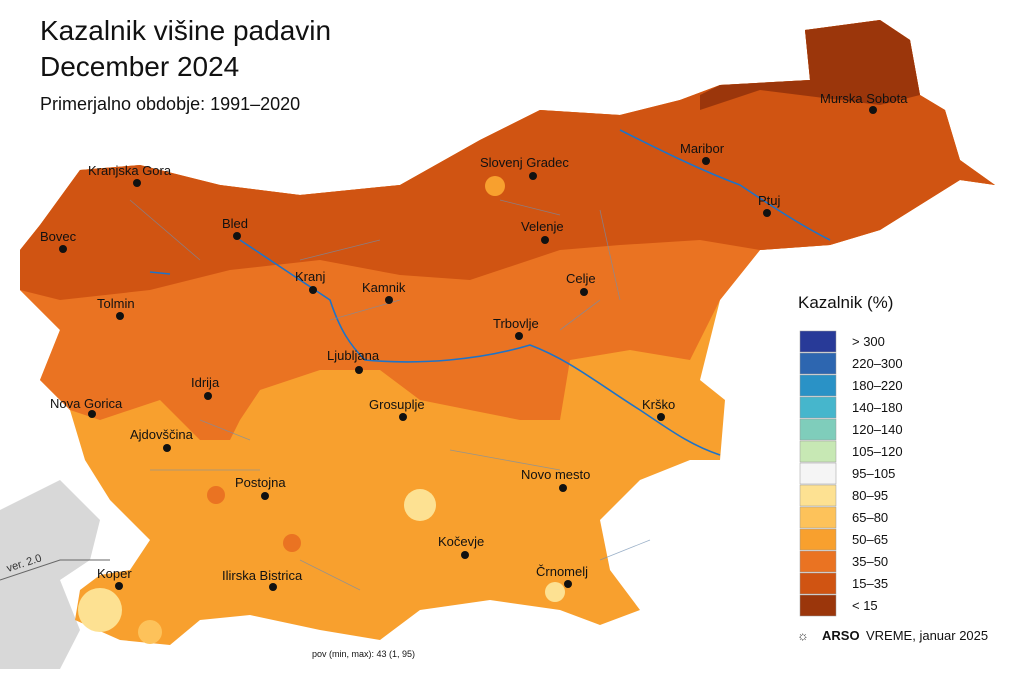 This screenshot has height=674, width=1024. Describe the element at coordinates (803, 635) in the screenshot. I see `logo-icon: ☼` at that location.